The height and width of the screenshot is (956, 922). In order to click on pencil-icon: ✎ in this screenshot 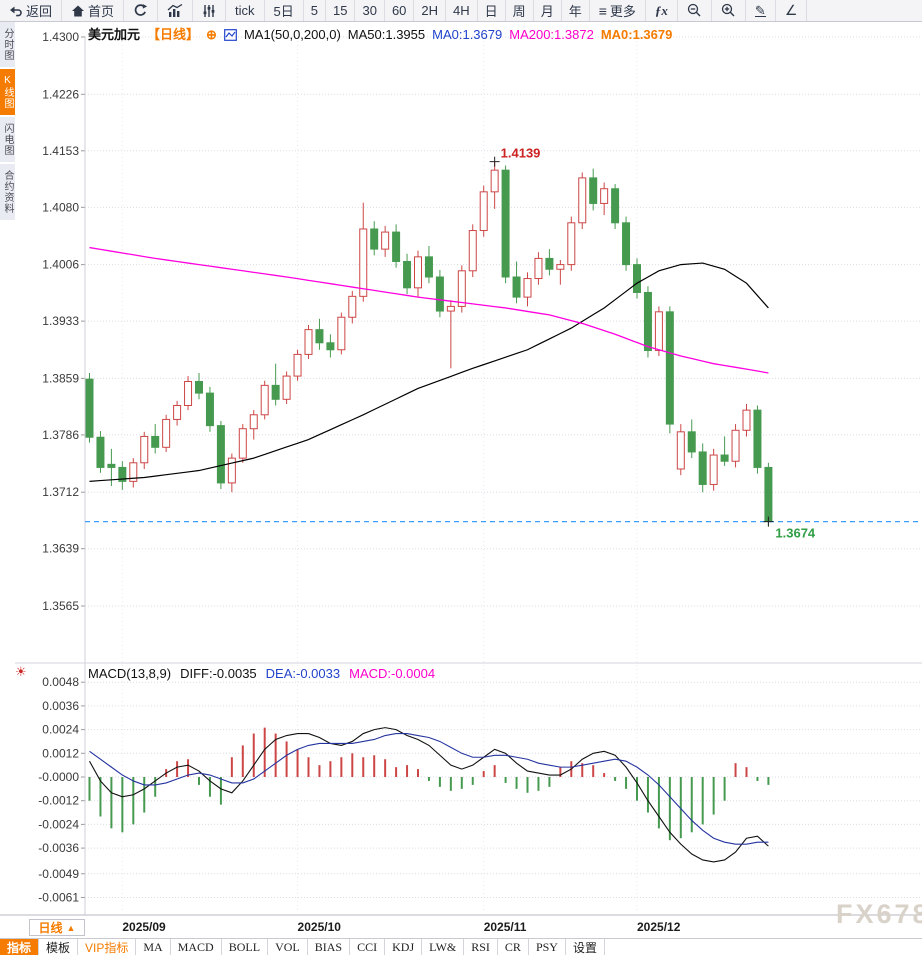, I will do `click(760, 10)`.